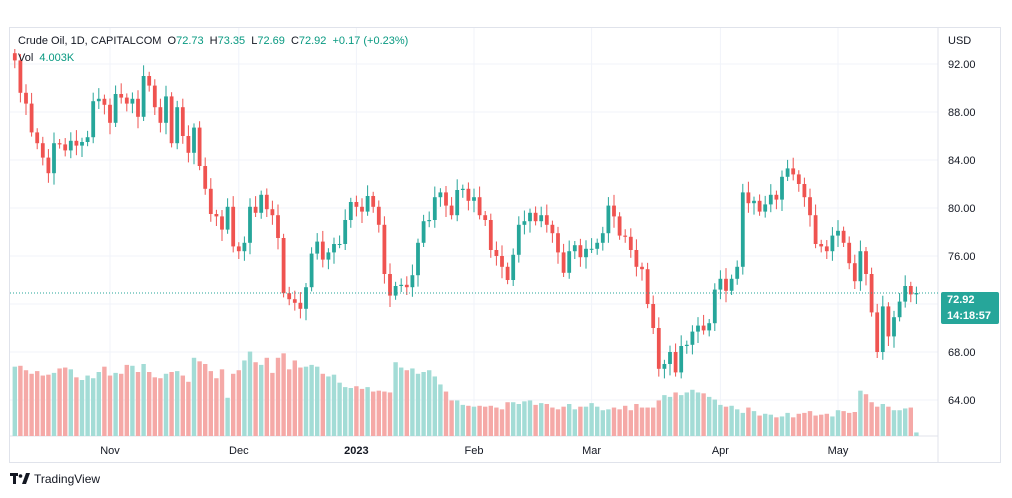 The image size is (1012, 498). Describe the element at coordinates (962, 257) in the screenshot. I see `price-tick-label: 76.00` at that location.